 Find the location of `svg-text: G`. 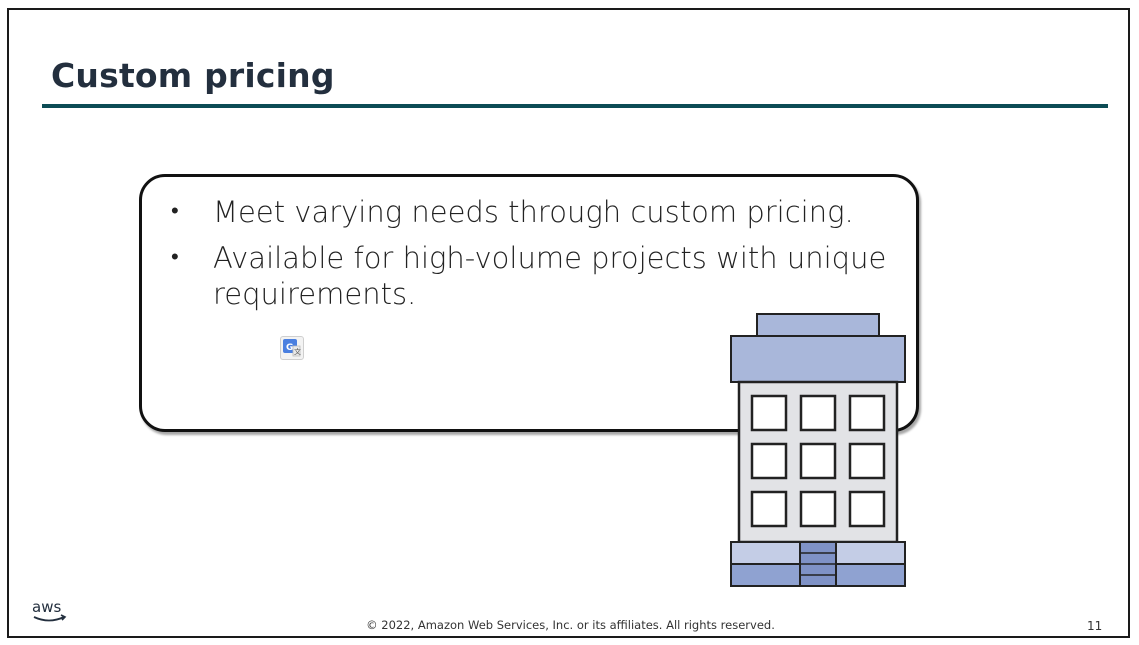

svg-text: G is located at coordinates (289, 348).